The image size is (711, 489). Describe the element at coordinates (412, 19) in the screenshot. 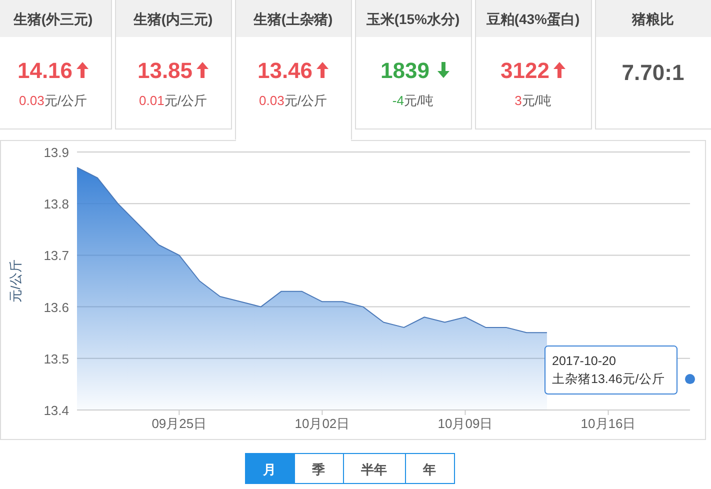

I see `category-label: 玉米(15%水分)` at that location.